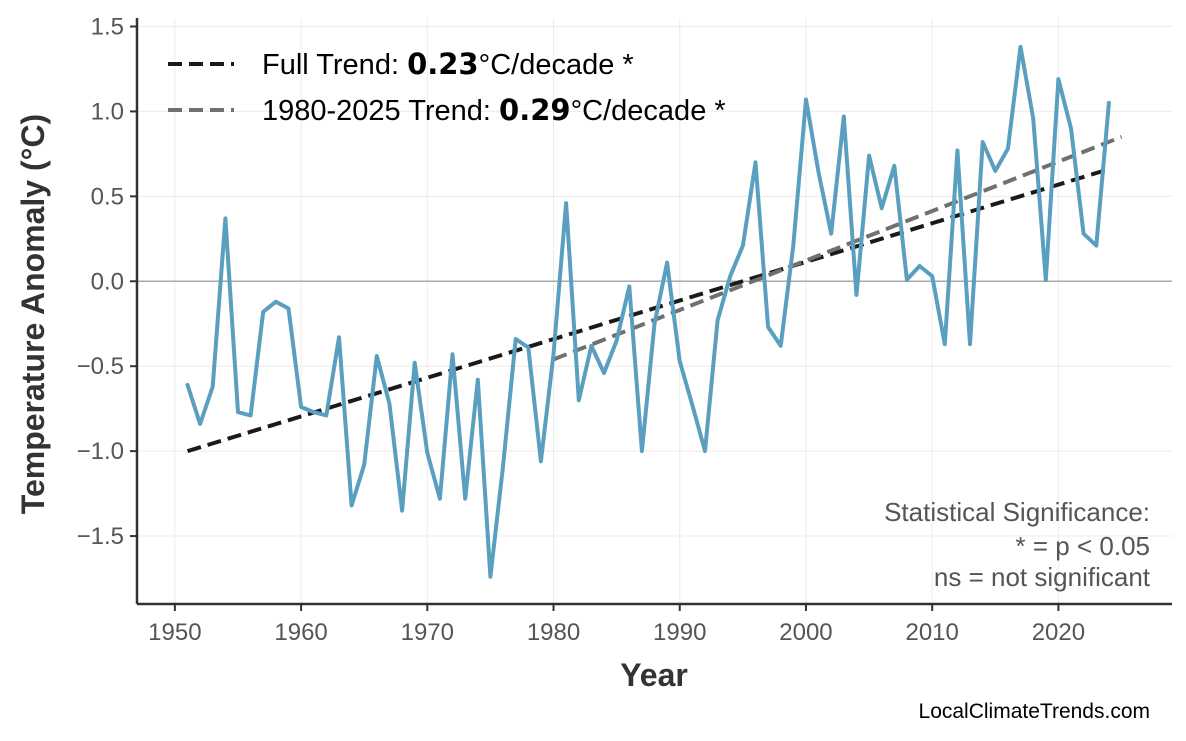  What do you see at coordinates (107, 196) in the screenshot?
I see `y-tick-label: 0.5` at bounding box center [107, 196].